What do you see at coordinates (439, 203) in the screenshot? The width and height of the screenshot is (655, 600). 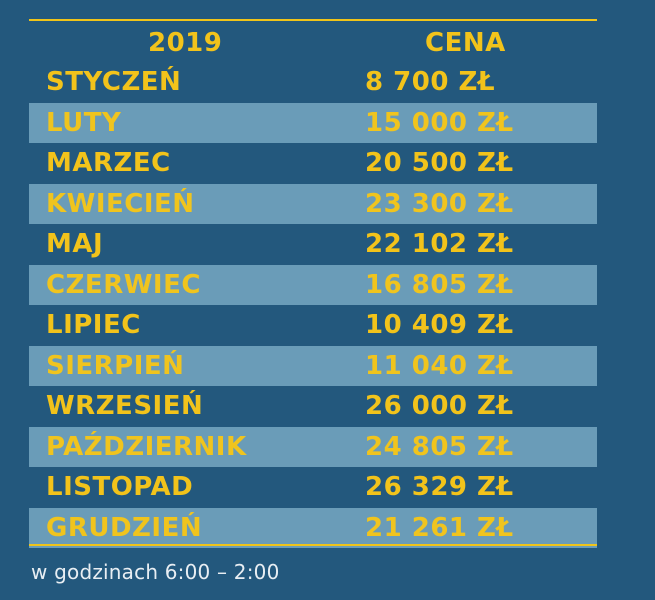 I see `price-cell: 23 300 ZŁ` at bounding box center [439, 203].